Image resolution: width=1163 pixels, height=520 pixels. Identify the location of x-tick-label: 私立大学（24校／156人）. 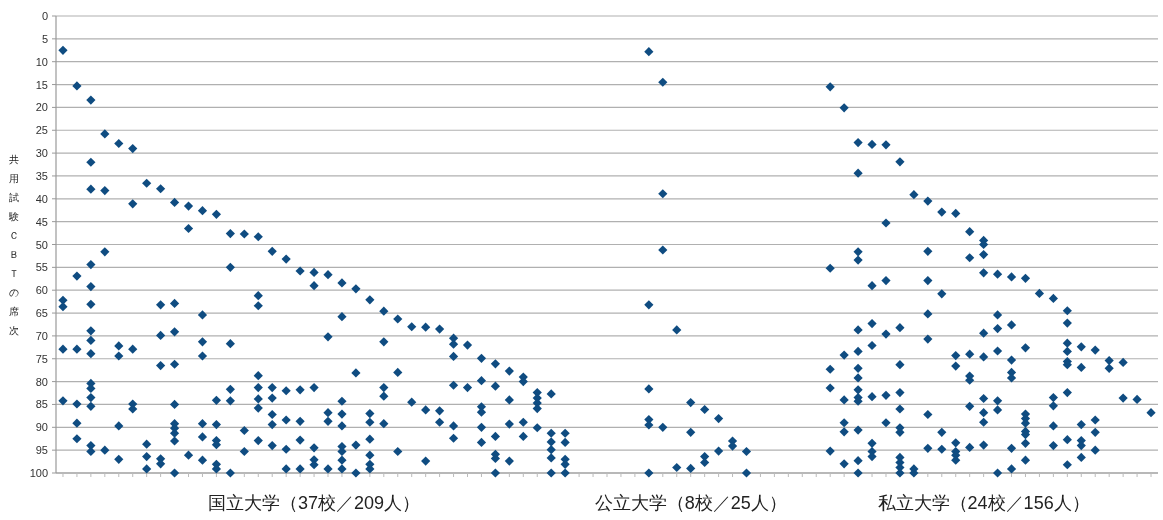
(983, 503).